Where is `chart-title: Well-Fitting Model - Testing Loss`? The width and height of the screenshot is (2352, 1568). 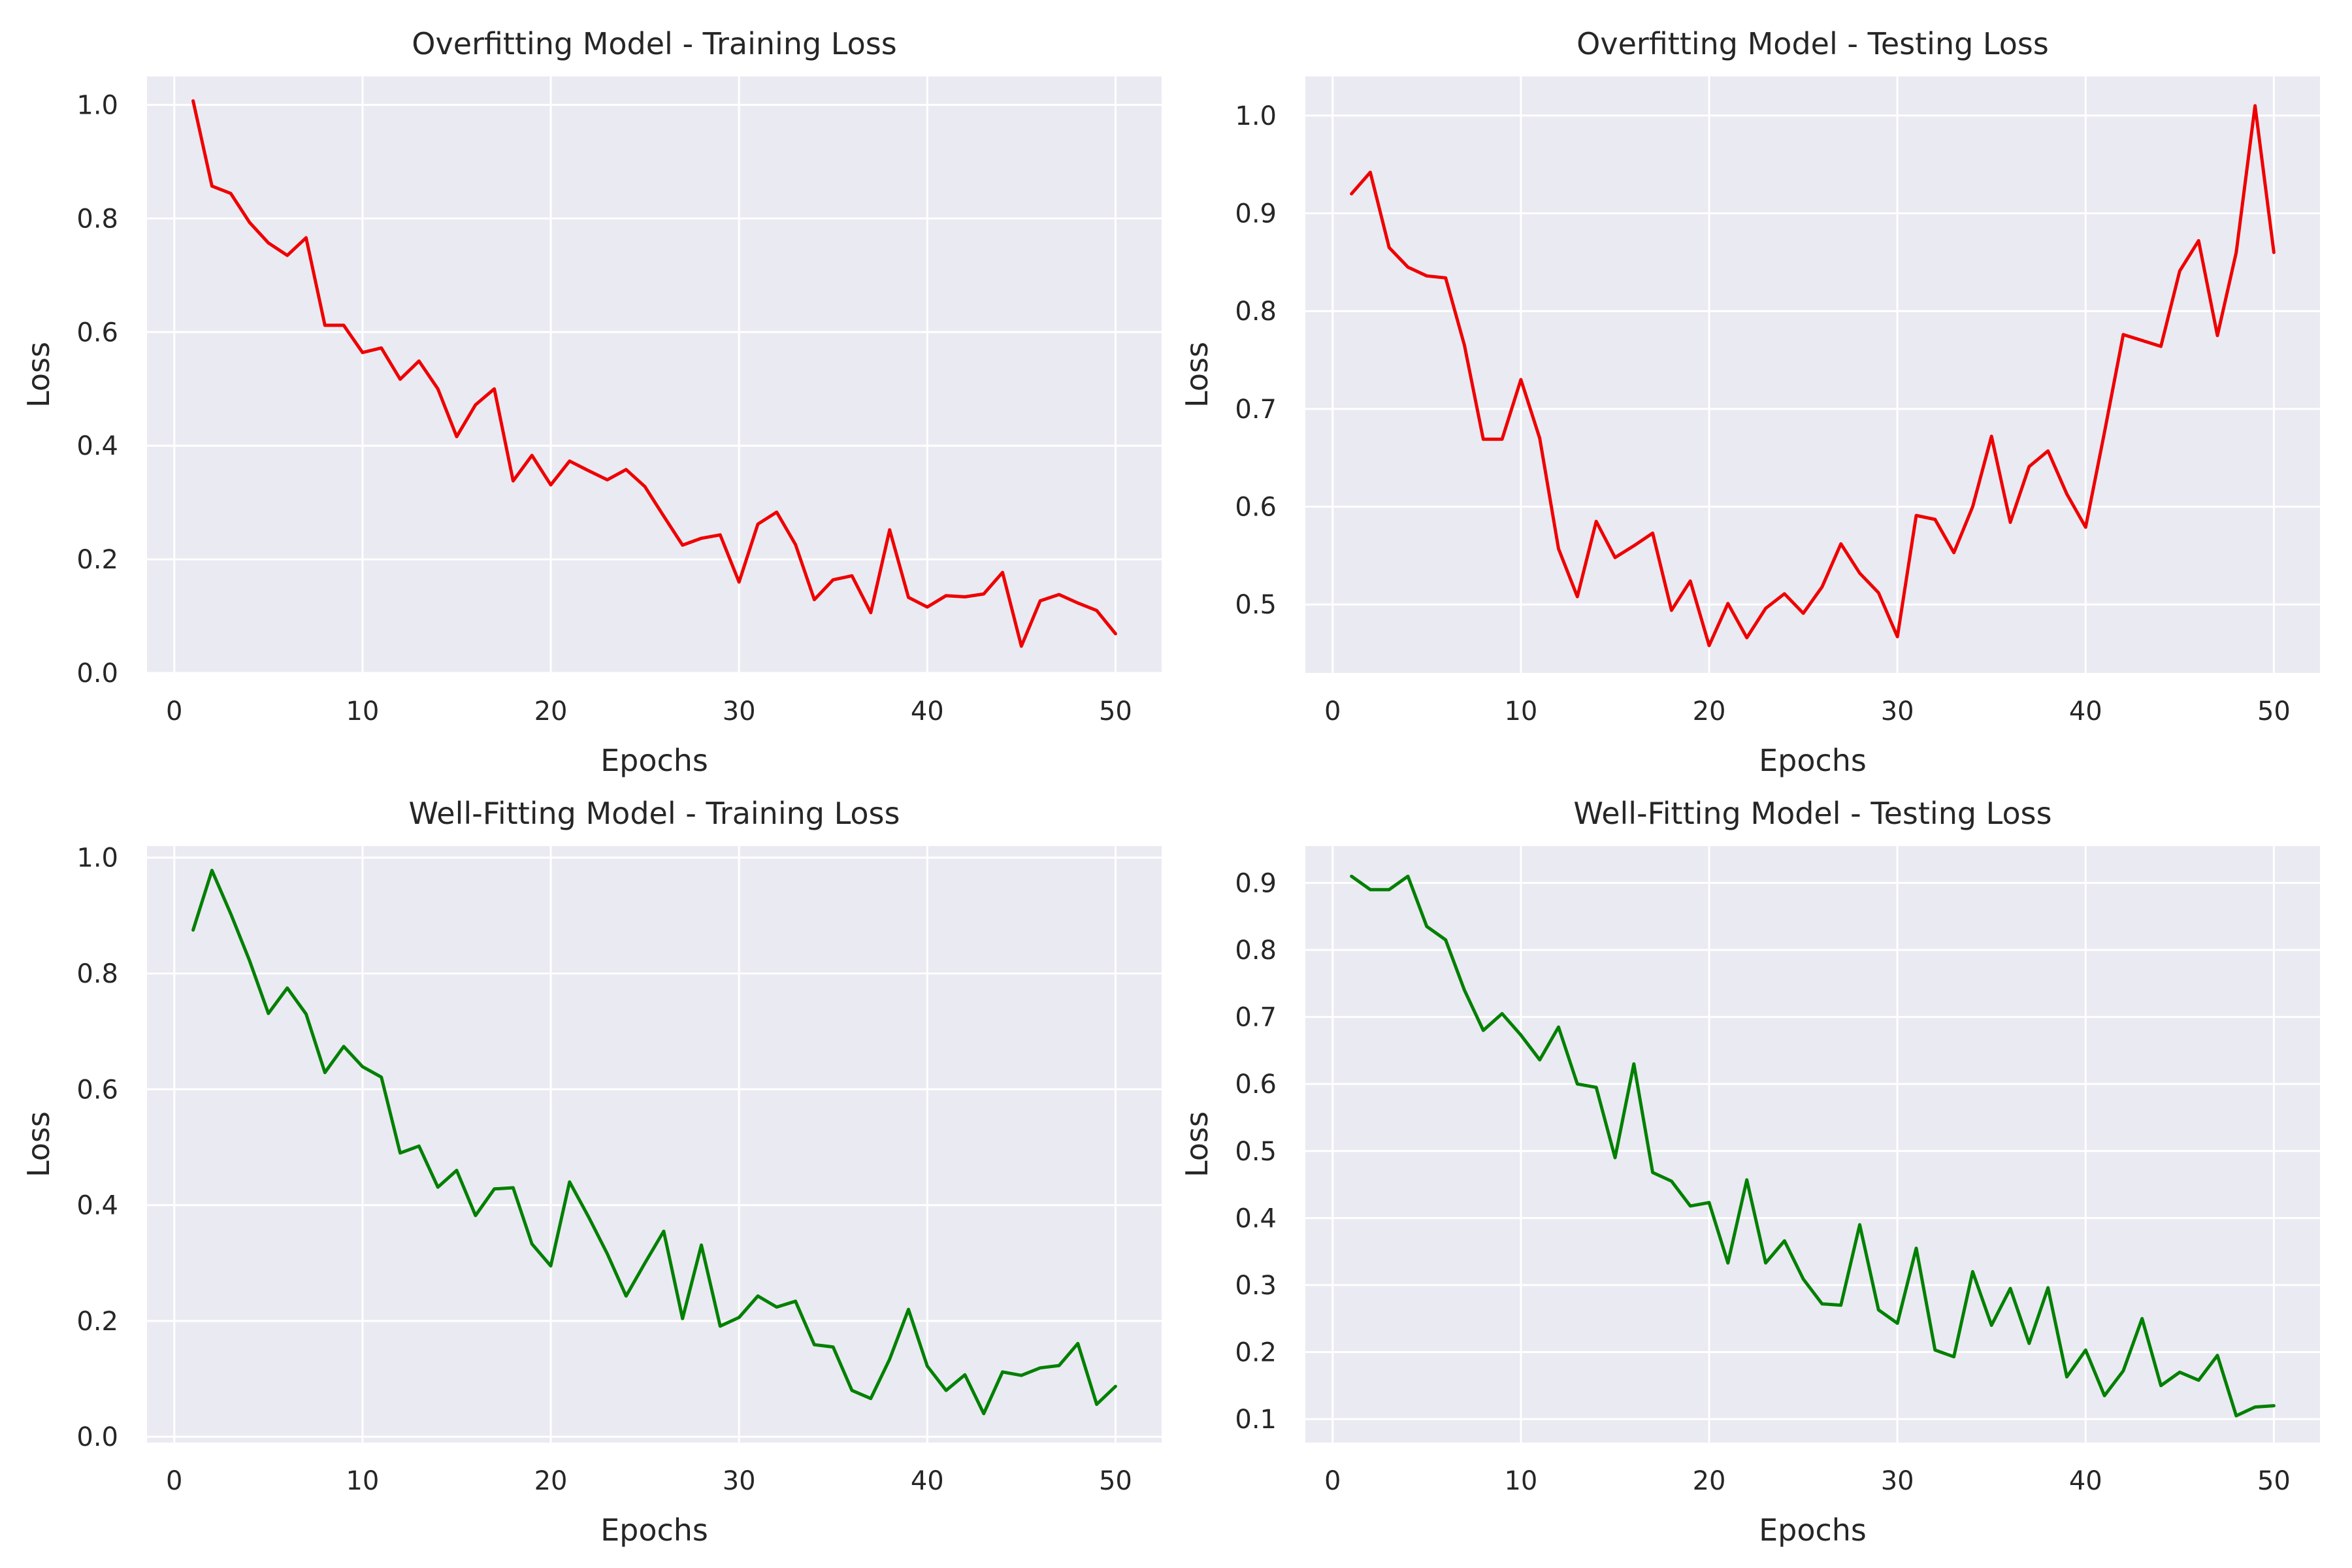 chart-title: Well-Fitting Model - Testing Loss is located at coordinates (1812, 813).